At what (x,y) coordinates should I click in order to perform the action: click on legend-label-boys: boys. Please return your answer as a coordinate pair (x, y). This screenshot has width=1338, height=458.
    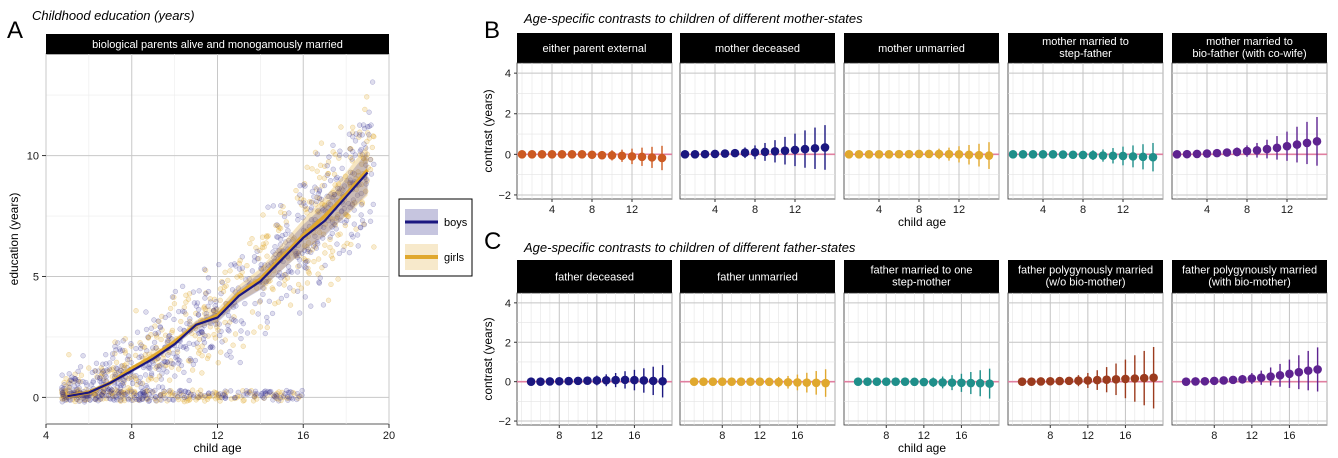
    Looking at the image, I should click on (456, 223).